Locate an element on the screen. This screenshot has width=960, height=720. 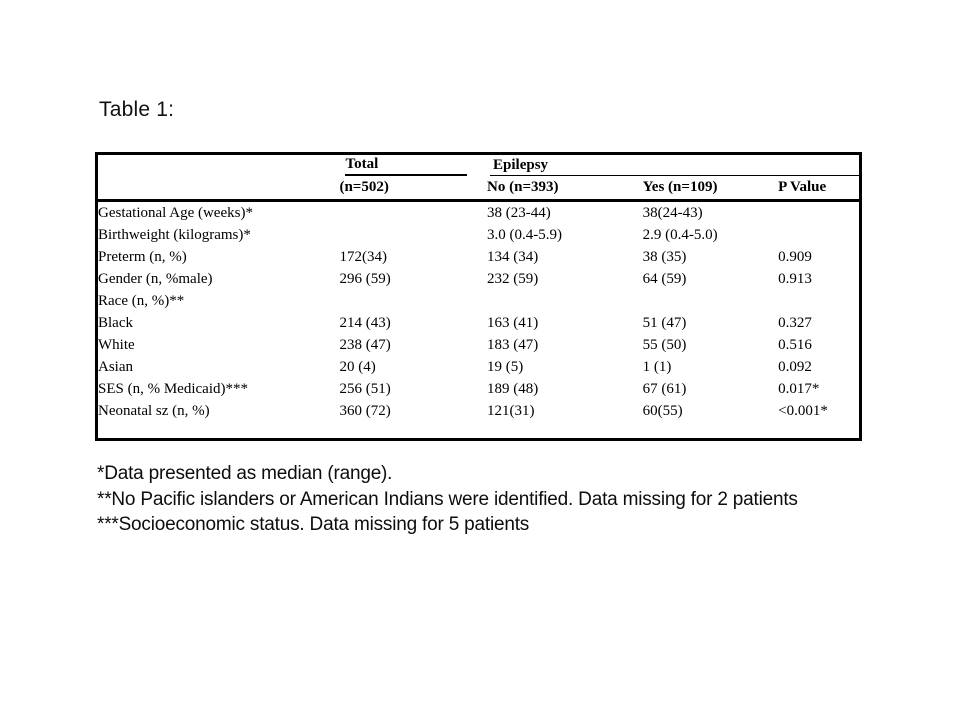
cell-total: 296 (59) is located at coordinates (365, 278).